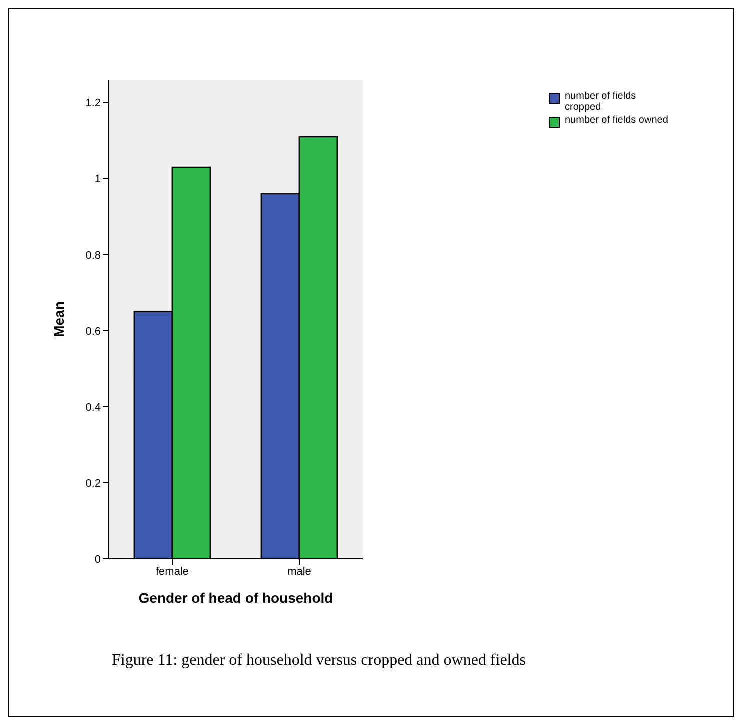 The width and height of the screenshot is (742, 725). Describe the element at coordinates (617, 120) in the screenshot. I see `legend-label: number of fields owned` at that location.